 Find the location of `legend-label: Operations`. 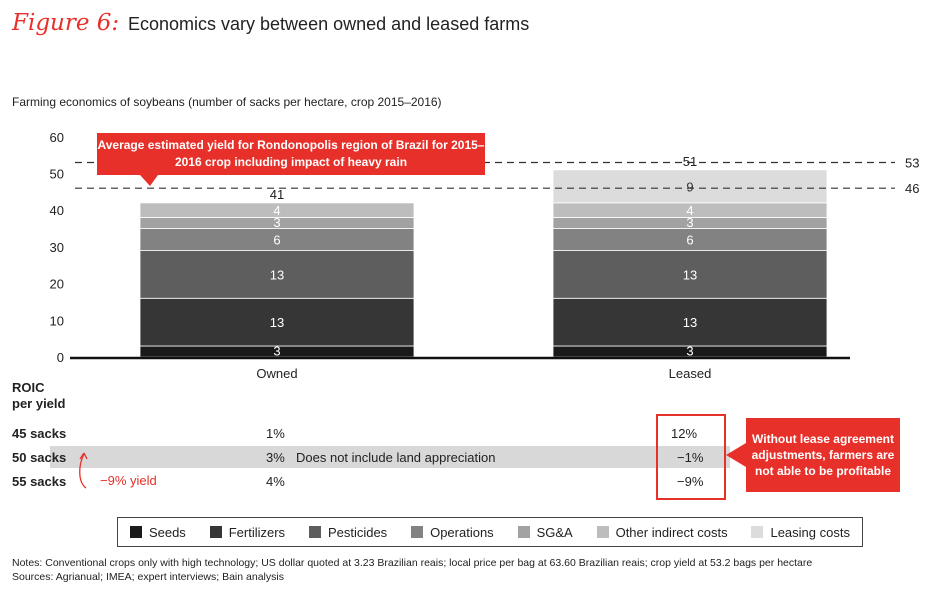

legend-label: Operations is located at coordinates (462, 532).